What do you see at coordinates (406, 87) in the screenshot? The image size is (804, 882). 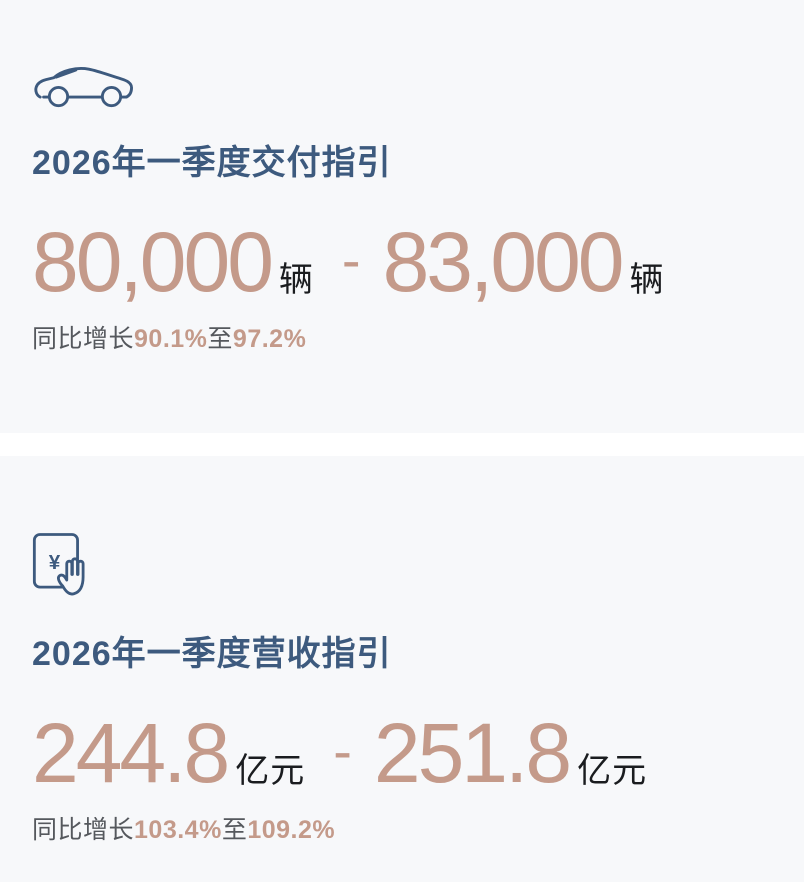 I see `car-icon` at bounding box center [406, 87].